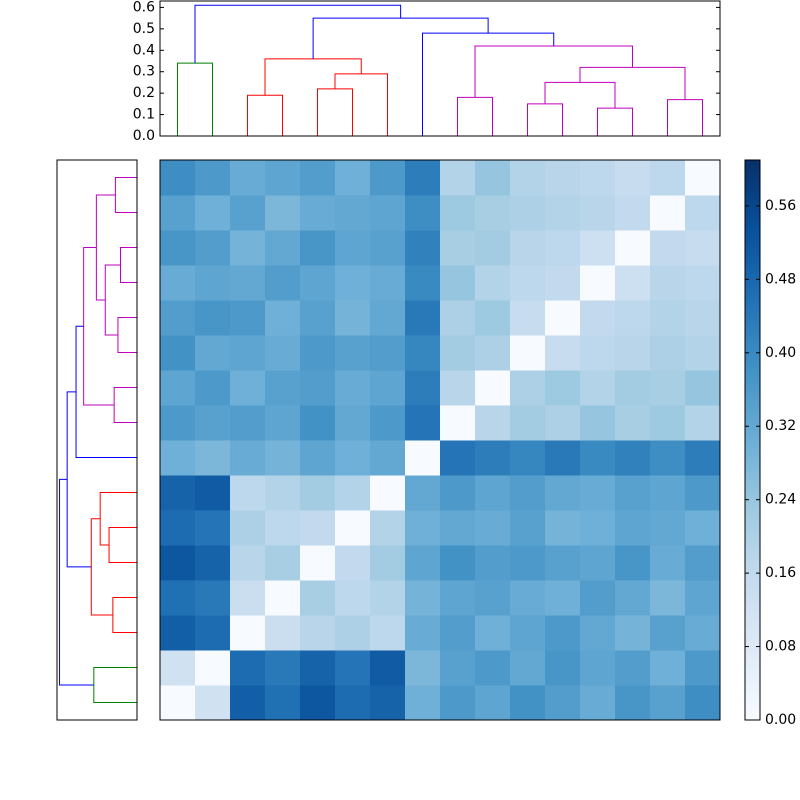 The image size is (800, 800). What do you see at coordinates (752, 440) in the screenshot?
I see `colorbar` at bounding box center [752, 440].